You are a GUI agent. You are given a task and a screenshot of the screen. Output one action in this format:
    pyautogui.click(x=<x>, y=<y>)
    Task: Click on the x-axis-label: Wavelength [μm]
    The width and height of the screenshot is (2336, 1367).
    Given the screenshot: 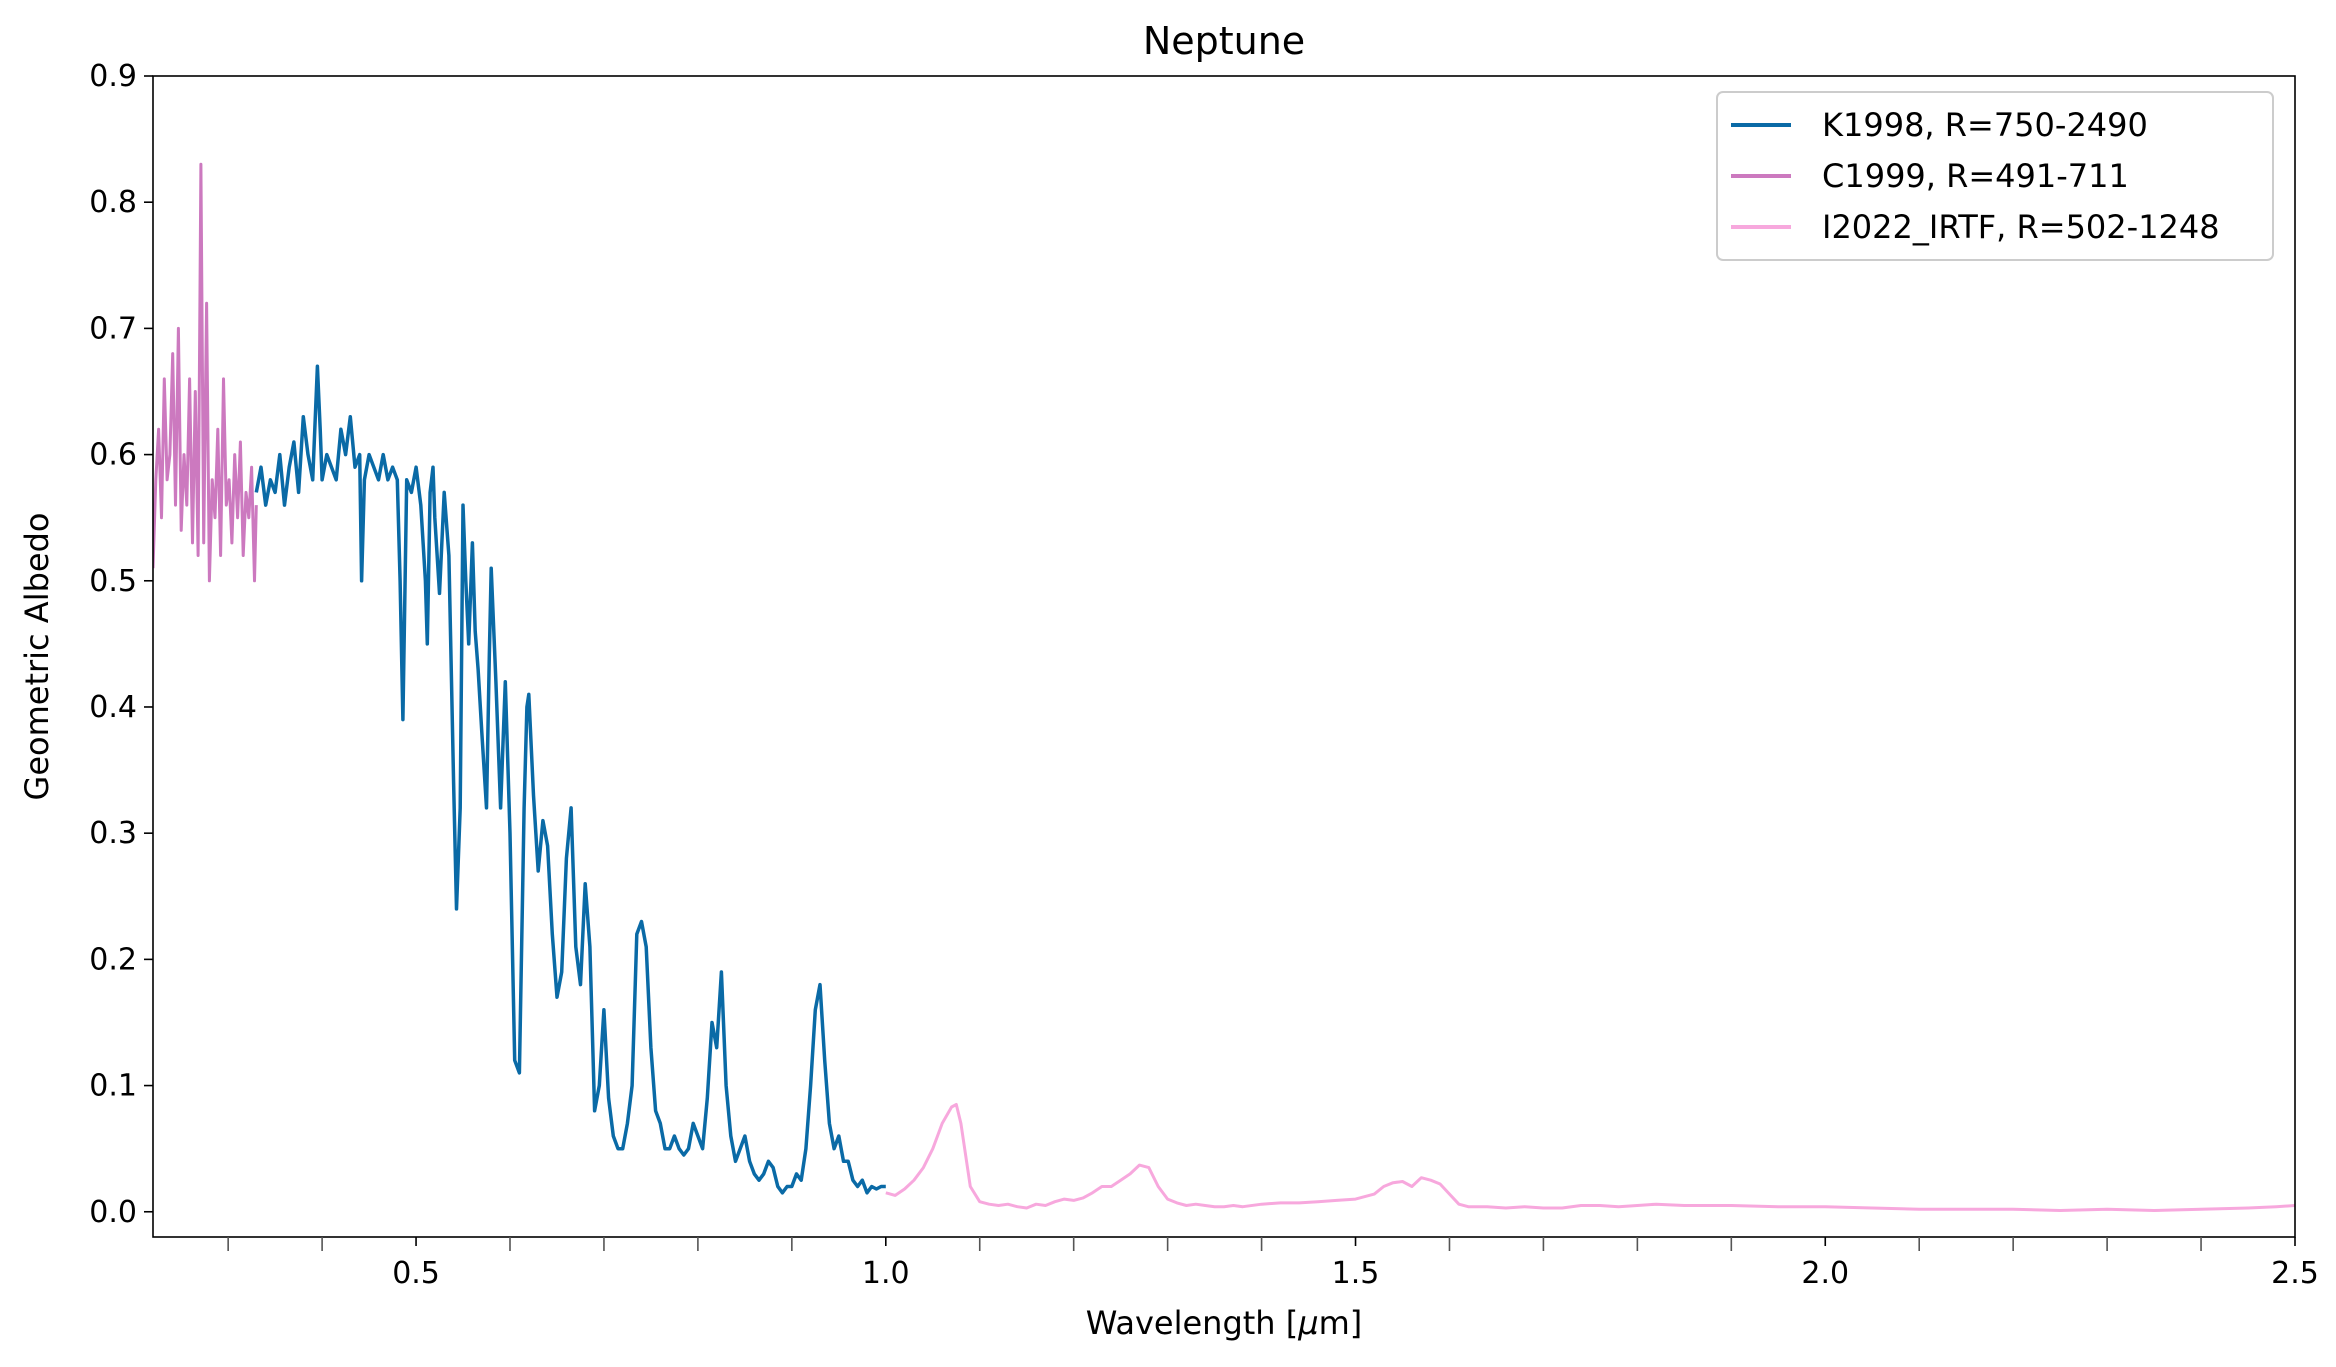 What is the action you would take?
    pyautogui.click(x=1224, y=1323)
    